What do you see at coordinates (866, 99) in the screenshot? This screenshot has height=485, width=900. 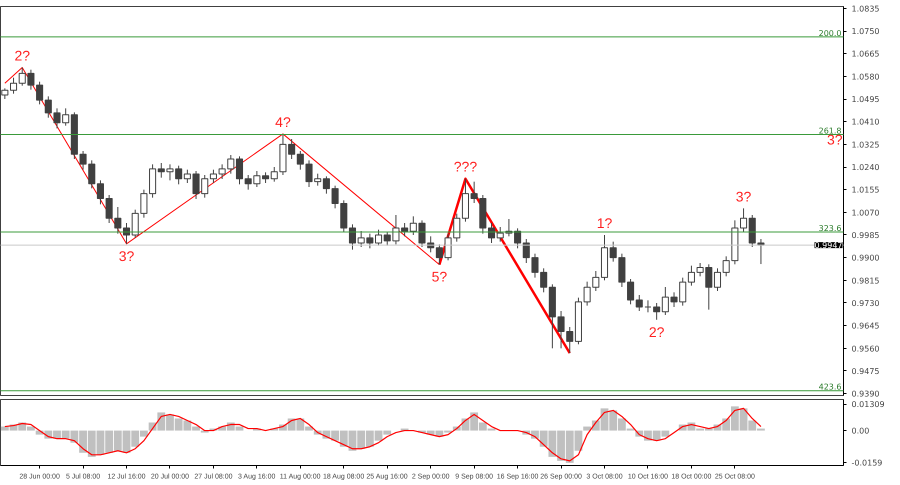 I see `y-tick-label: 1.0495` at bounding box center [866, 99].